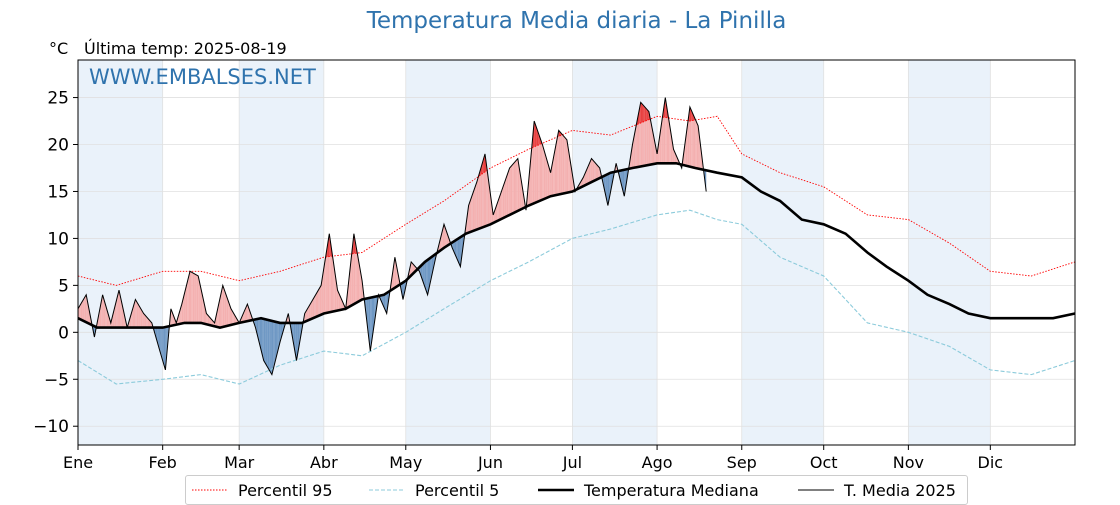  Describe the element at coordinates (78, 462) in the screenshot. I see `x-tick-label: Ene` at that location.